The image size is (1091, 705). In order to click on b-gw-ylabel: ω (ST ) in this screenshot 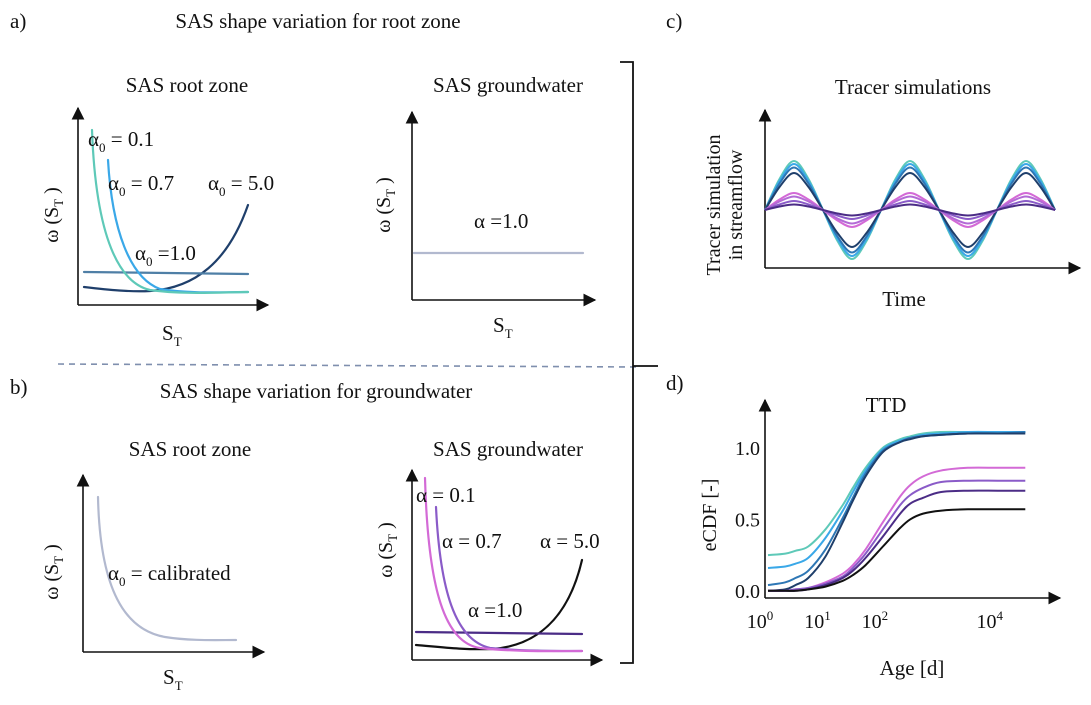, I will do `click(387, 550)`.